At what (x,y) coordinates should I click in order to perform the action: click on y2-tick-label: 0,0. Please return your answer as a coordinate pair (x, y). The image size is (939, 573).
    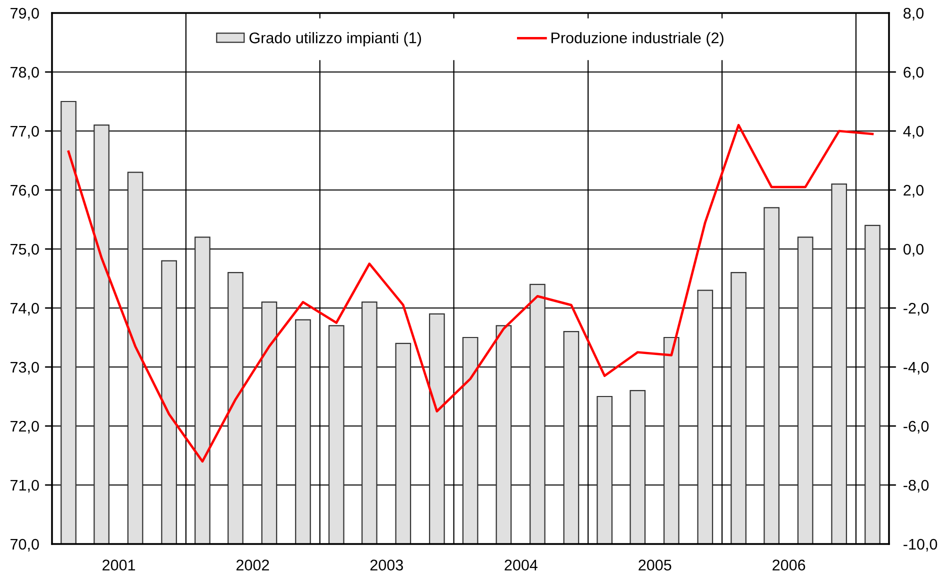
    Looking at the image, I should click on (913, 250).